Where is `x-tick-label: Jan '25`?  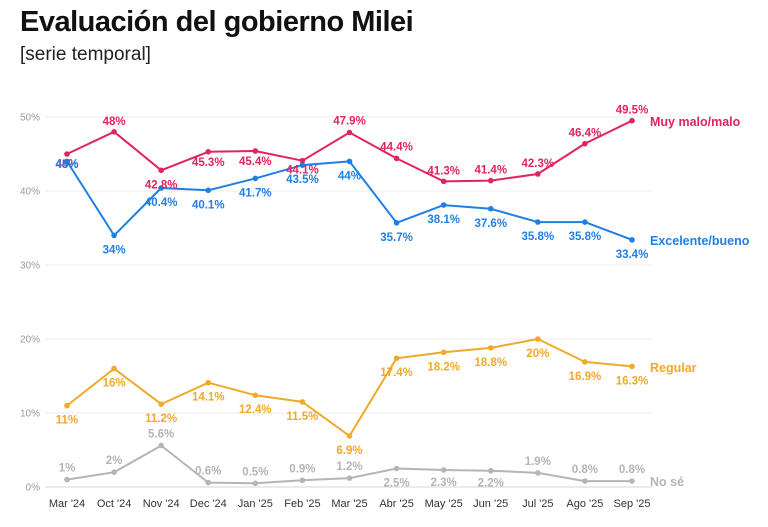 x-tick-label: Jan '25 is located at coordinates (255, 504).